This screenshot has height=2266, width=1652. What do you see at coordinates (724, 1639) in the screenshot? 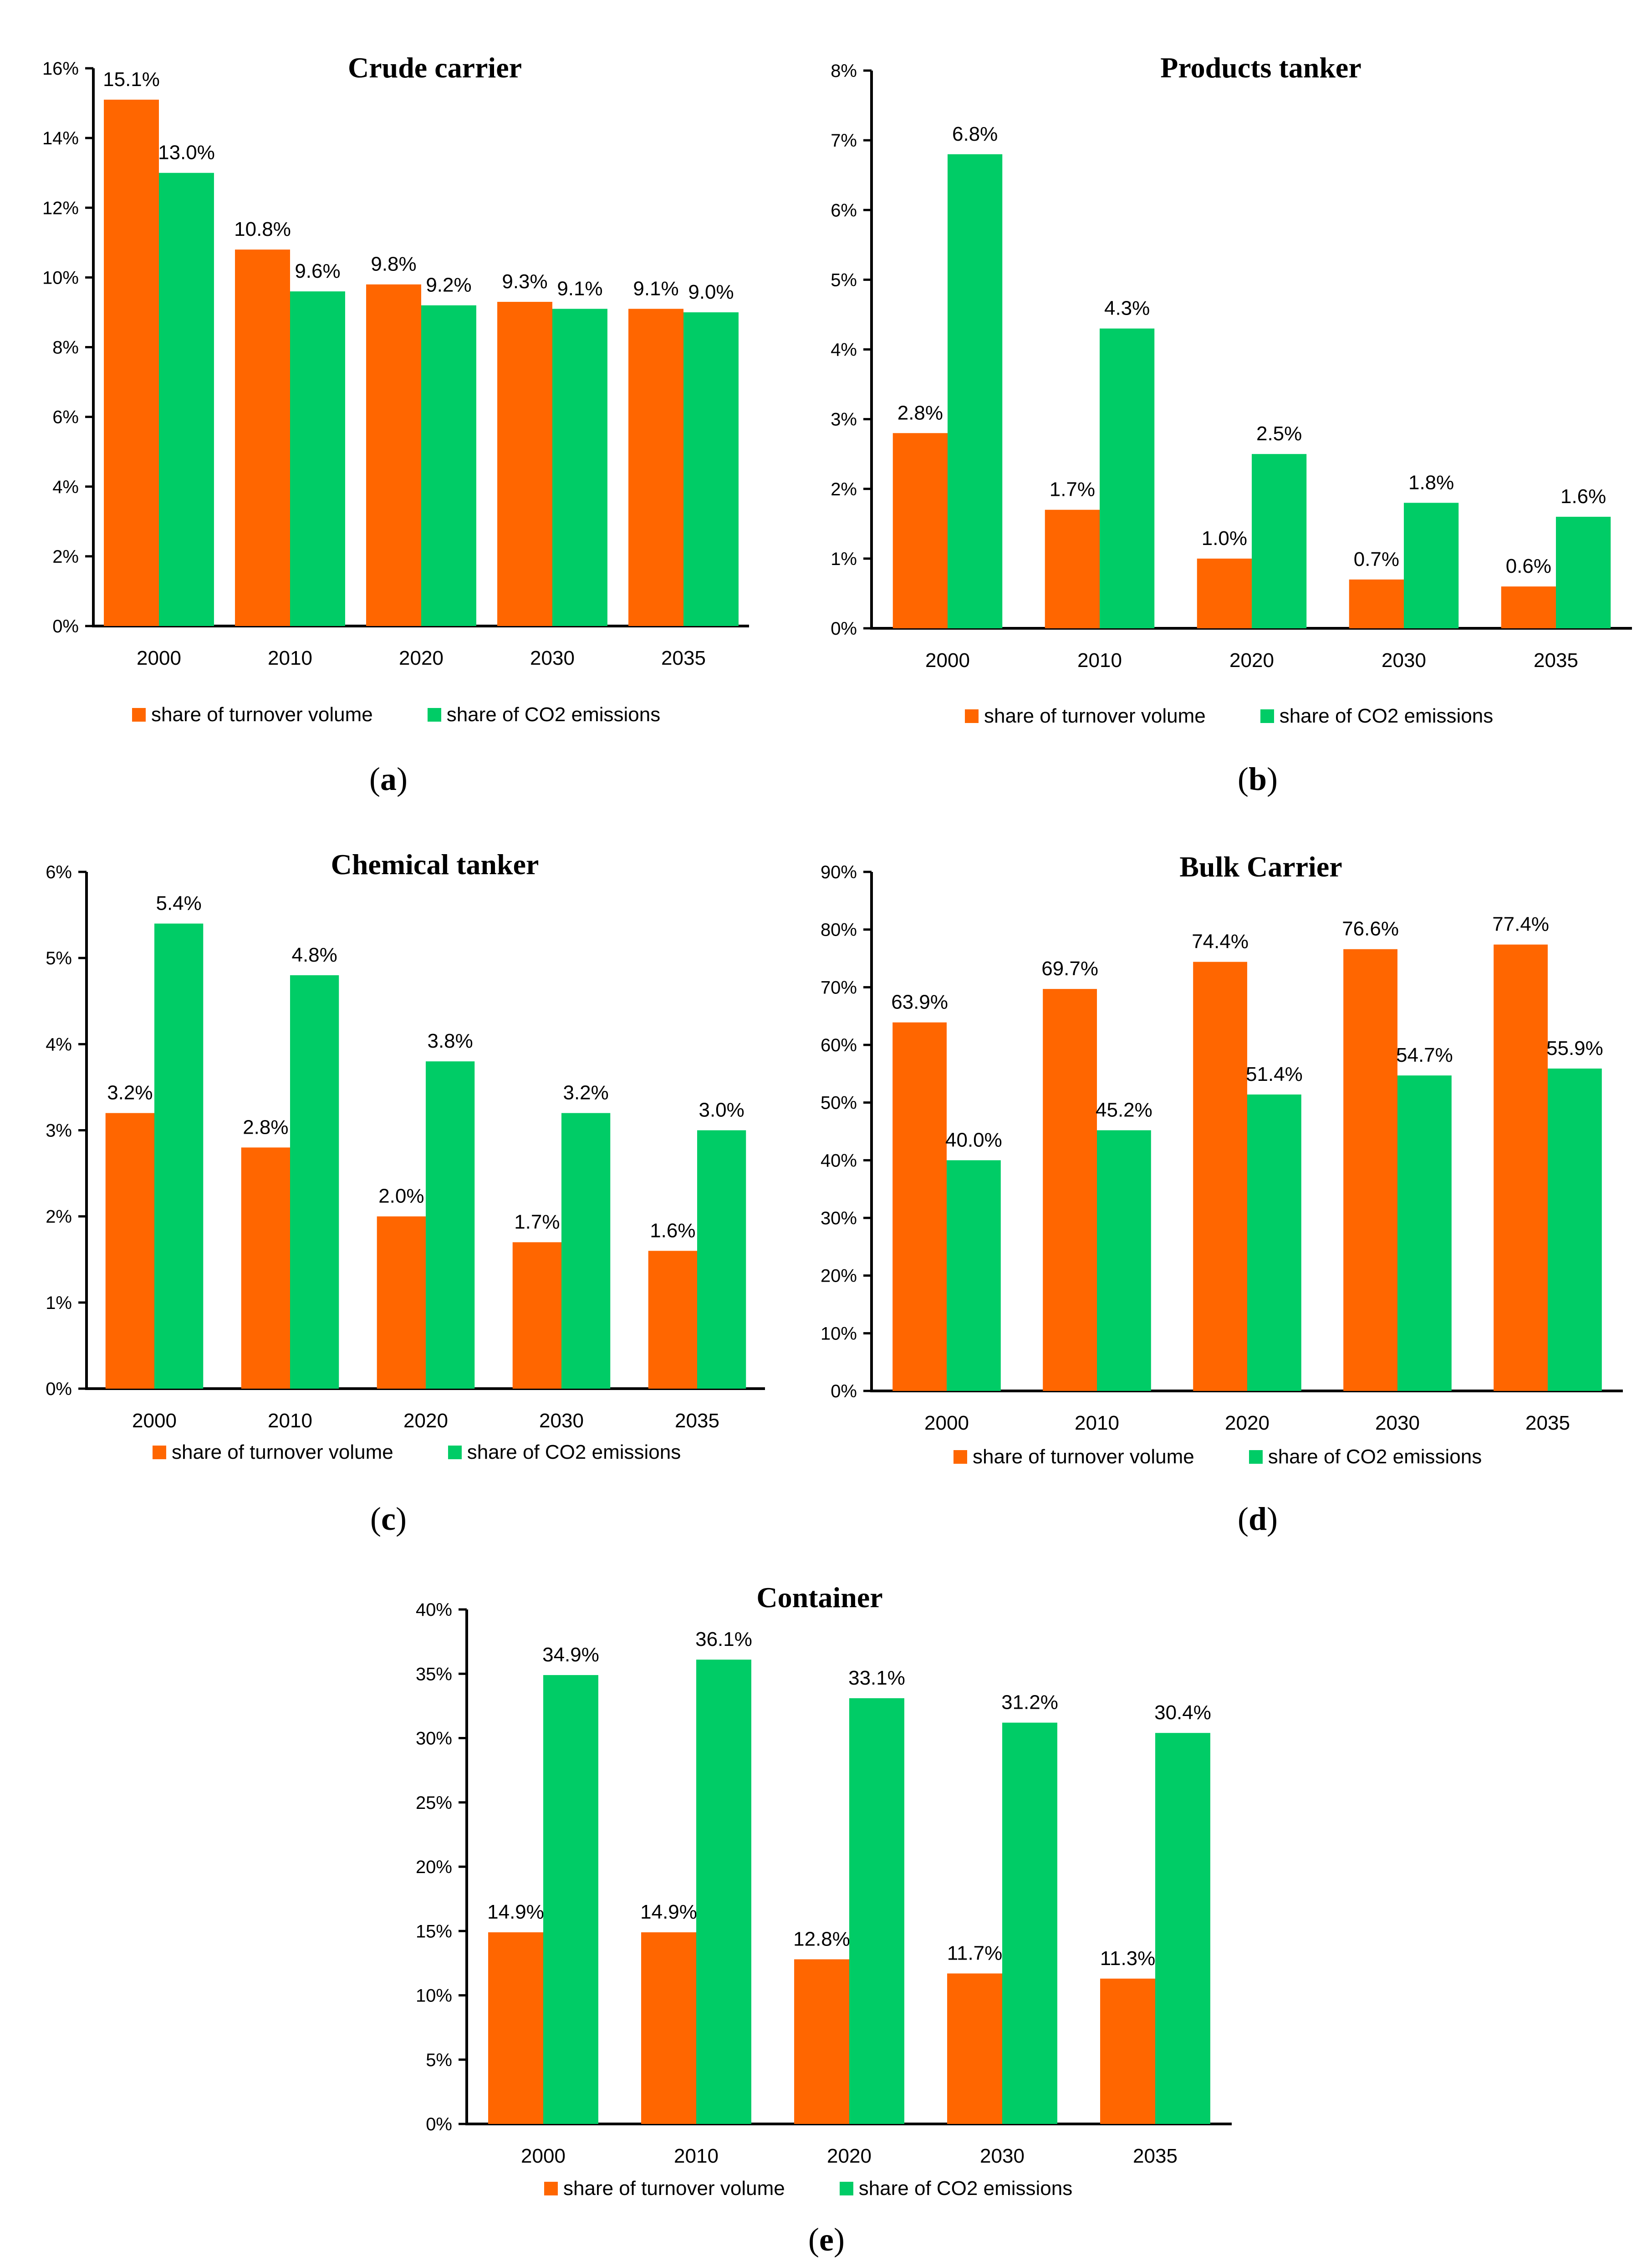
I see `data-label-co2-2010: 36.1%` at bounding box center [724, 1639].